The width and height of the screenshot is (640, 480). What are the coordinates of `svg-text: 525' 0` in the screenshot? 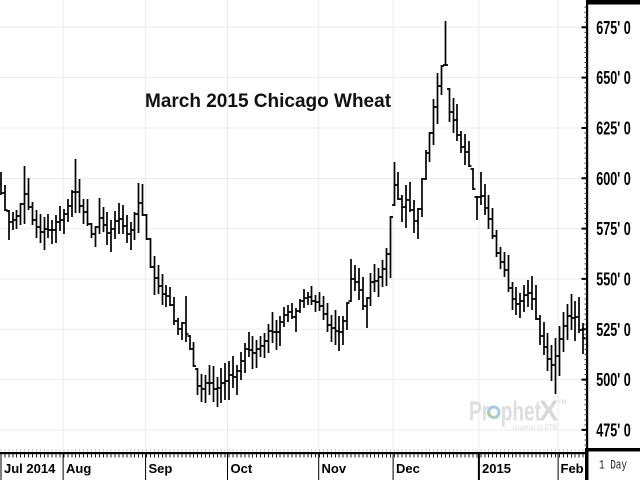 It's located at (613, 330).